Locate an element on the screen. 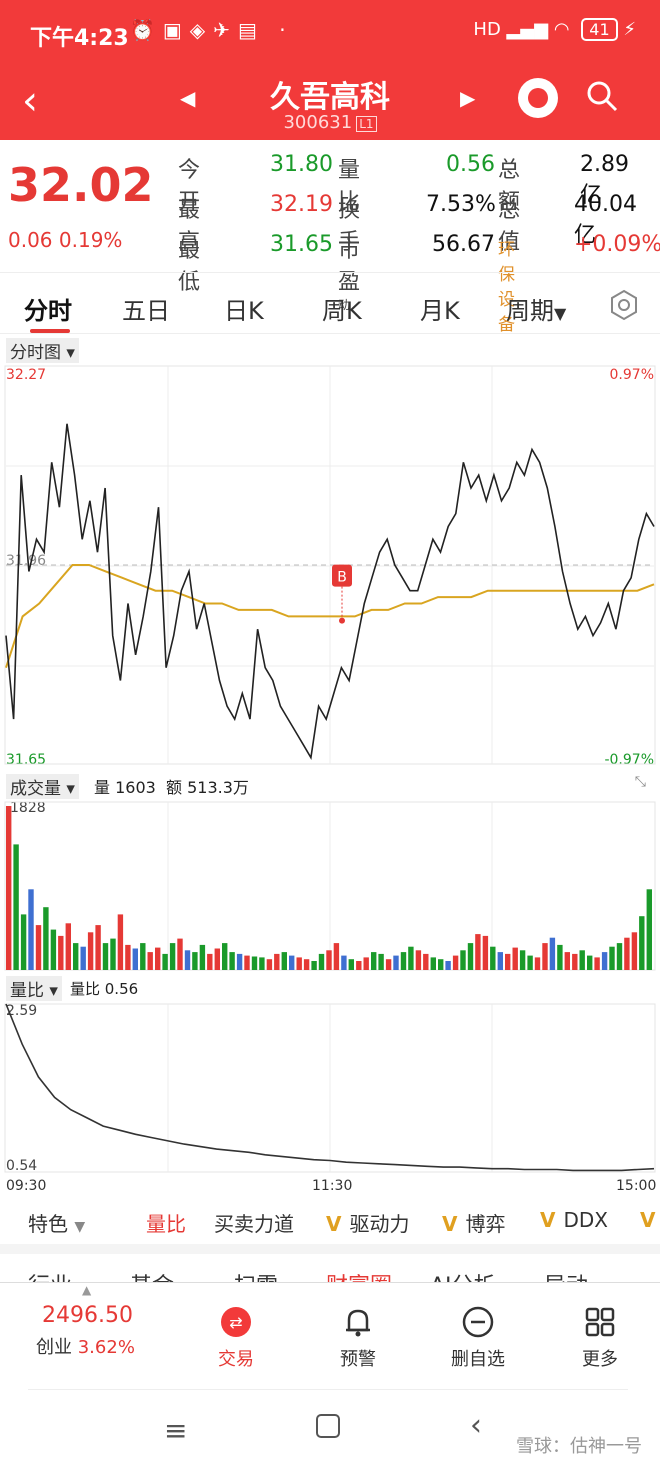 Image resolution: width=660 pixels, height=1467 pixels. back-icon: ‹ is located at coordinates (30, 101).